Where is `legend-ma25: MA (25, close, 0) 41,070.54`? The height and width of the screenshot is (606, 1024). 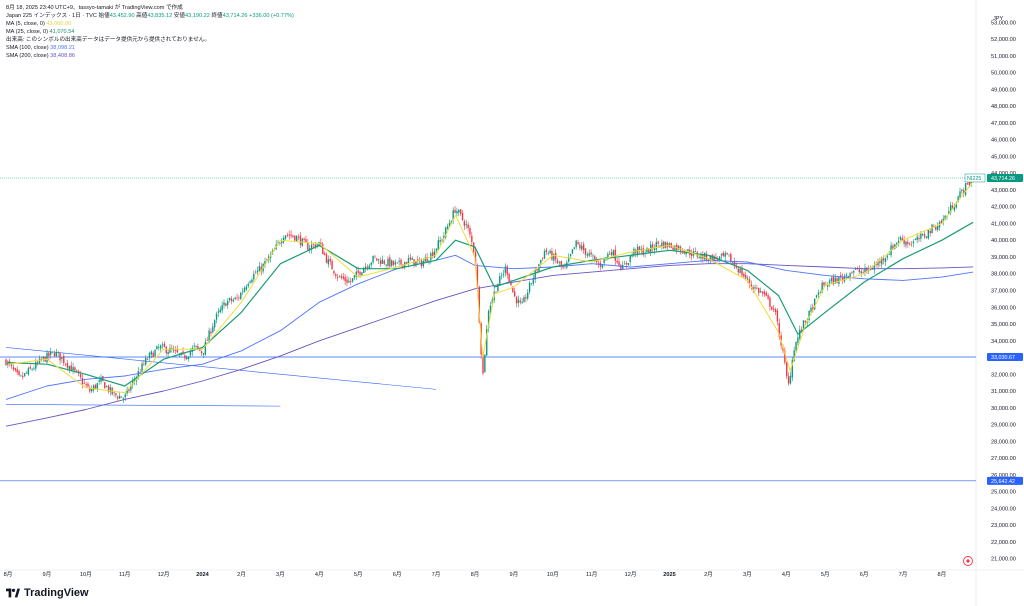
legend-ma25: MA (25, close, 0) 41,070.54 is located at coordinates (150, 32).